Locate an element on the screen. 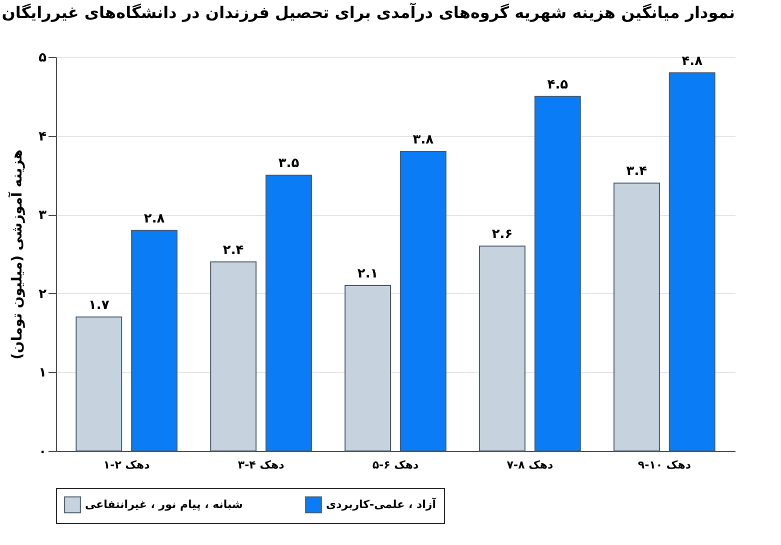 The image size is (781, 545). y-tick-label: ۲ is located at coordinates (42, 294).